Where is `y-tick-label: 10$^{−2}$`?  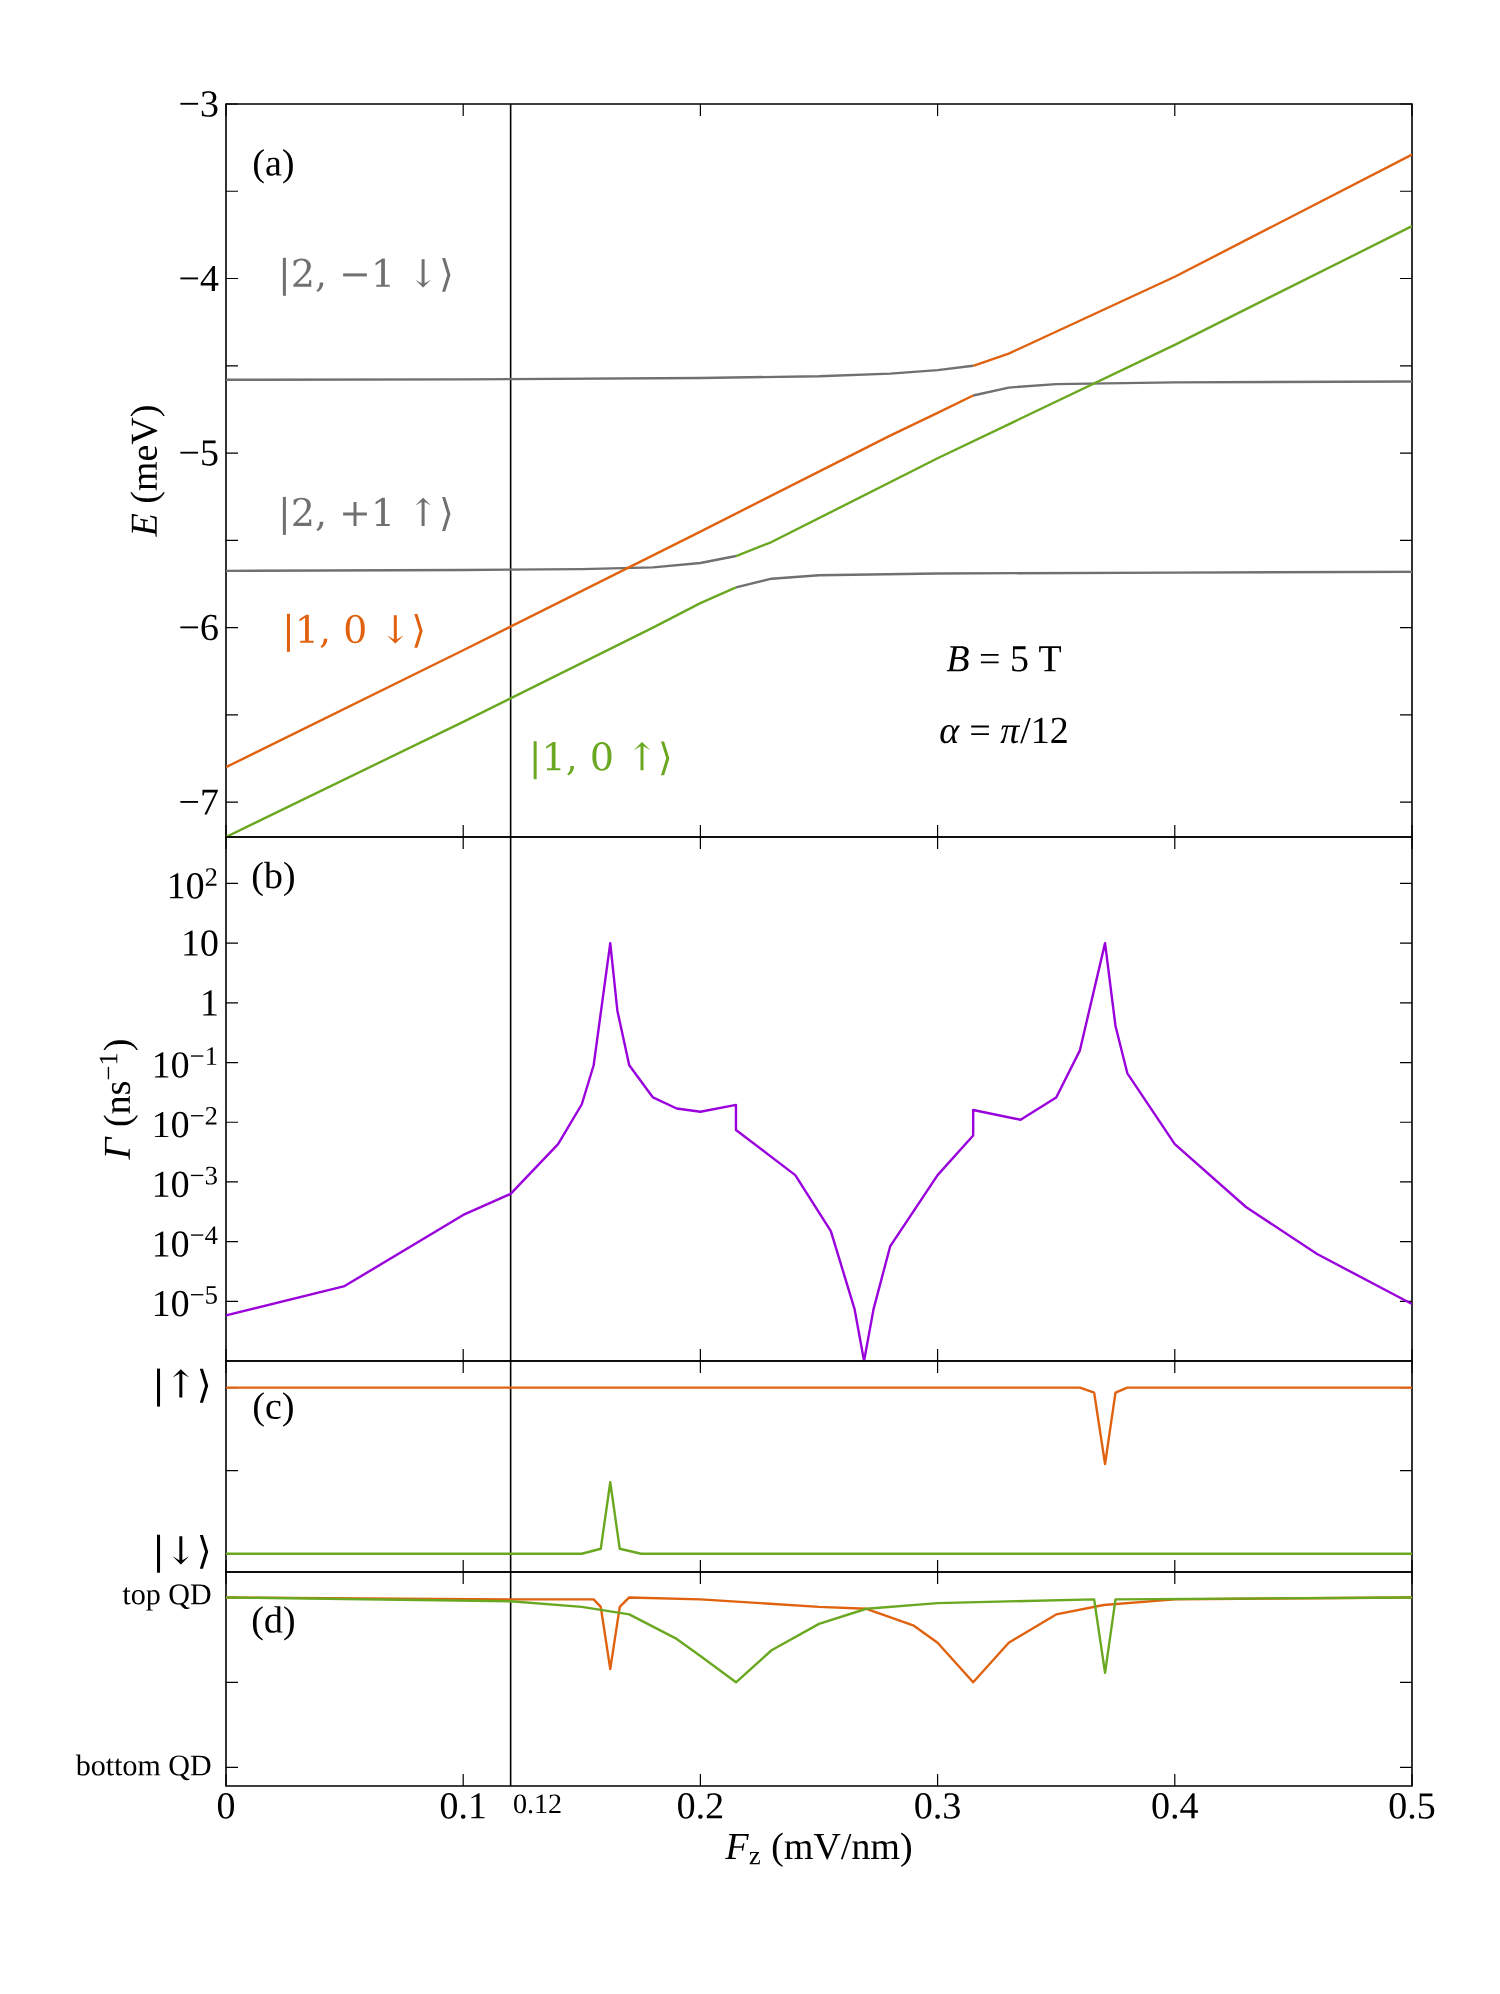
y-tick-label: 10$^{−2}$ is located at coordinates (185, 1122).